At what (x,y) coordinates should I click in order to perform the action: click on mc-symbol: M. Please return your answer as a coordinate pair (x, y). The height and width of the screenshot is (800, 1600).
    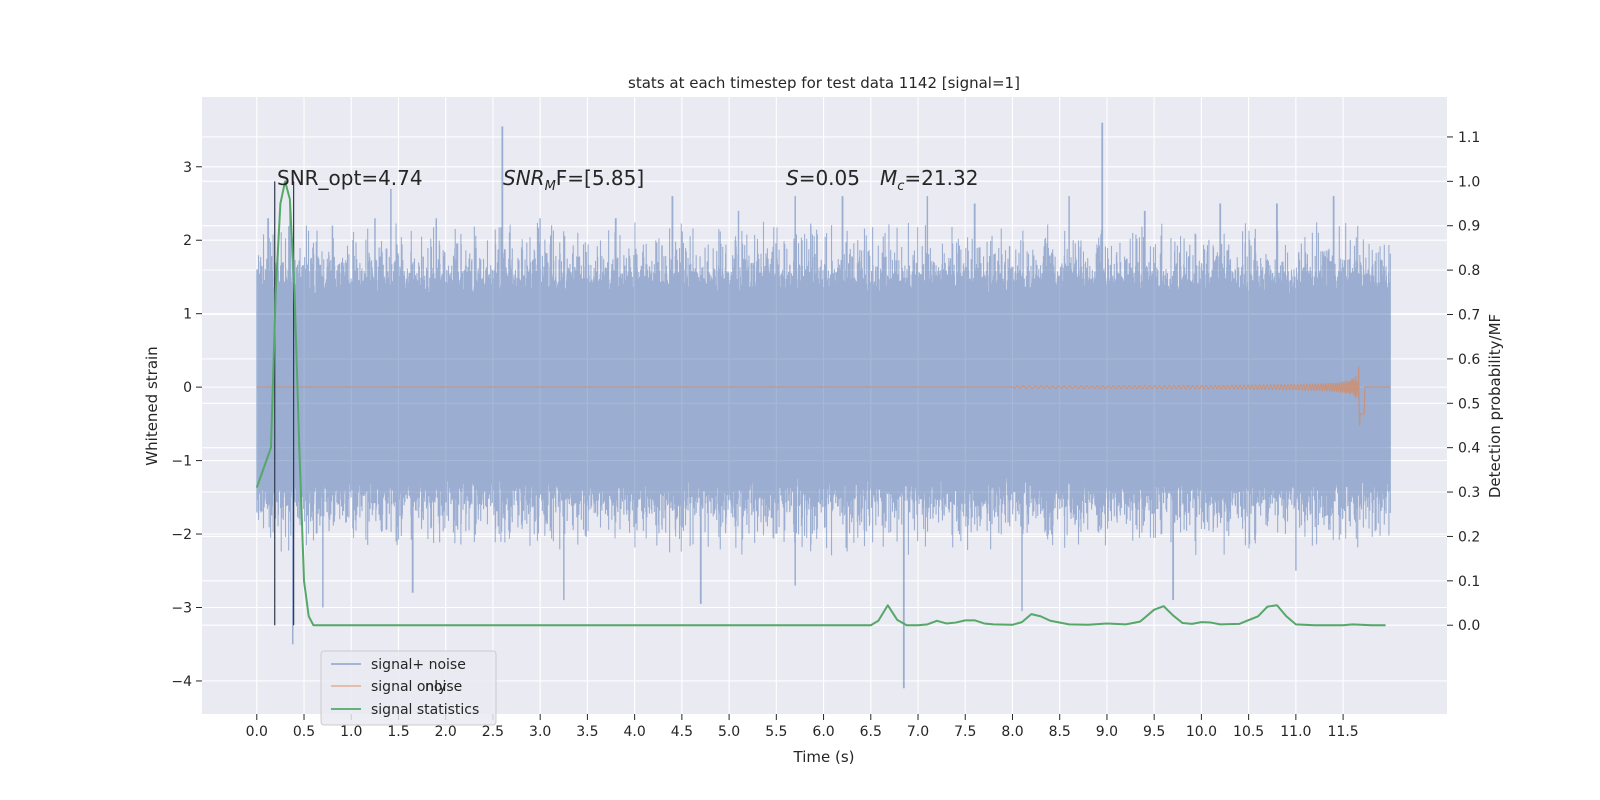
    Looking at the image, I should click on (888, 178).